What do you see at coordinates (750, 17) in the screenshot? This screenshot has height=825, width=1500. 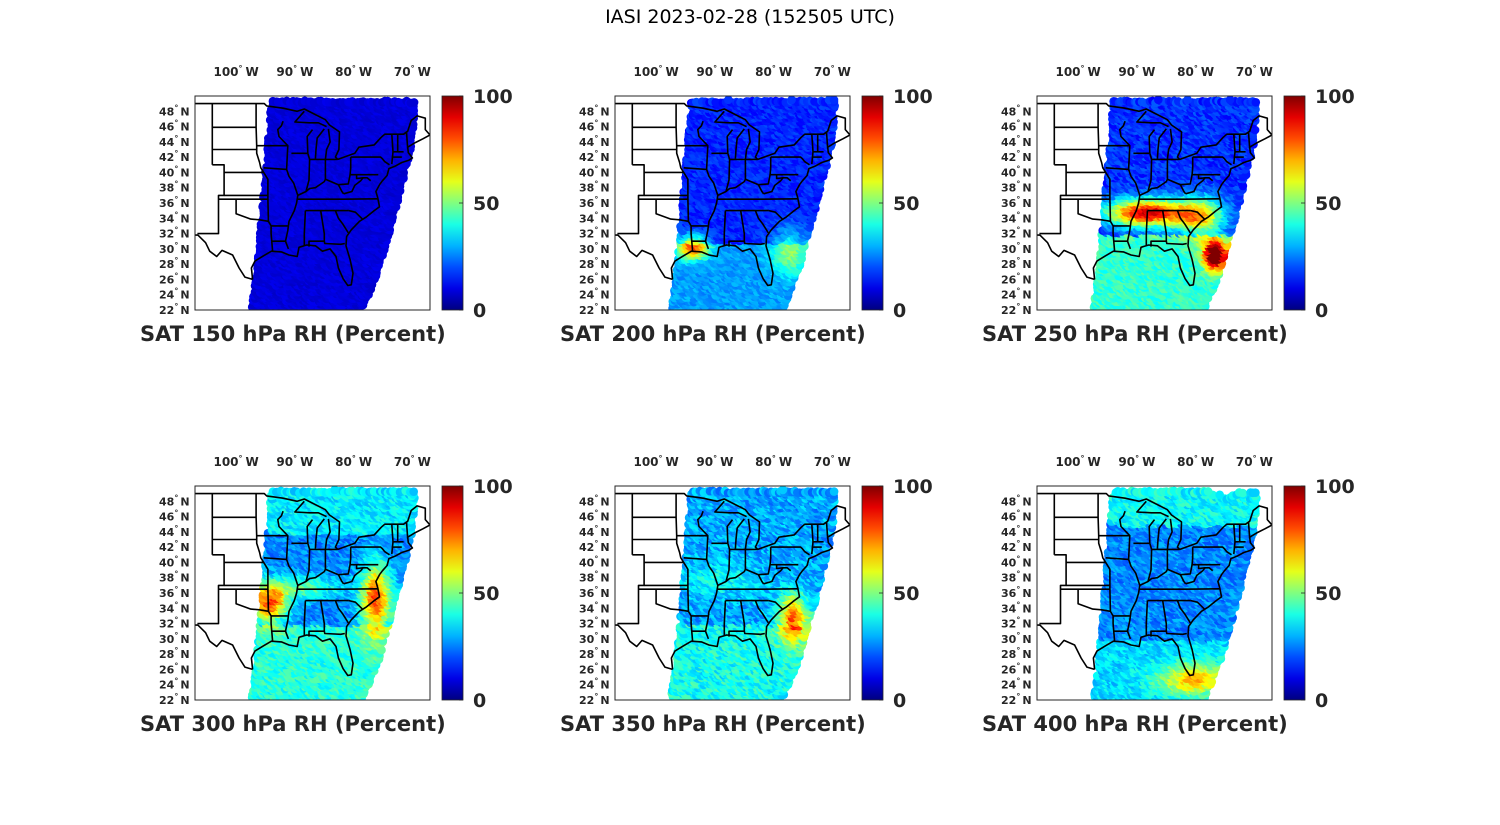 I see `figure-title: IASI 2023-02-28 (152505 UTC)` at bounding box center [750, 17].